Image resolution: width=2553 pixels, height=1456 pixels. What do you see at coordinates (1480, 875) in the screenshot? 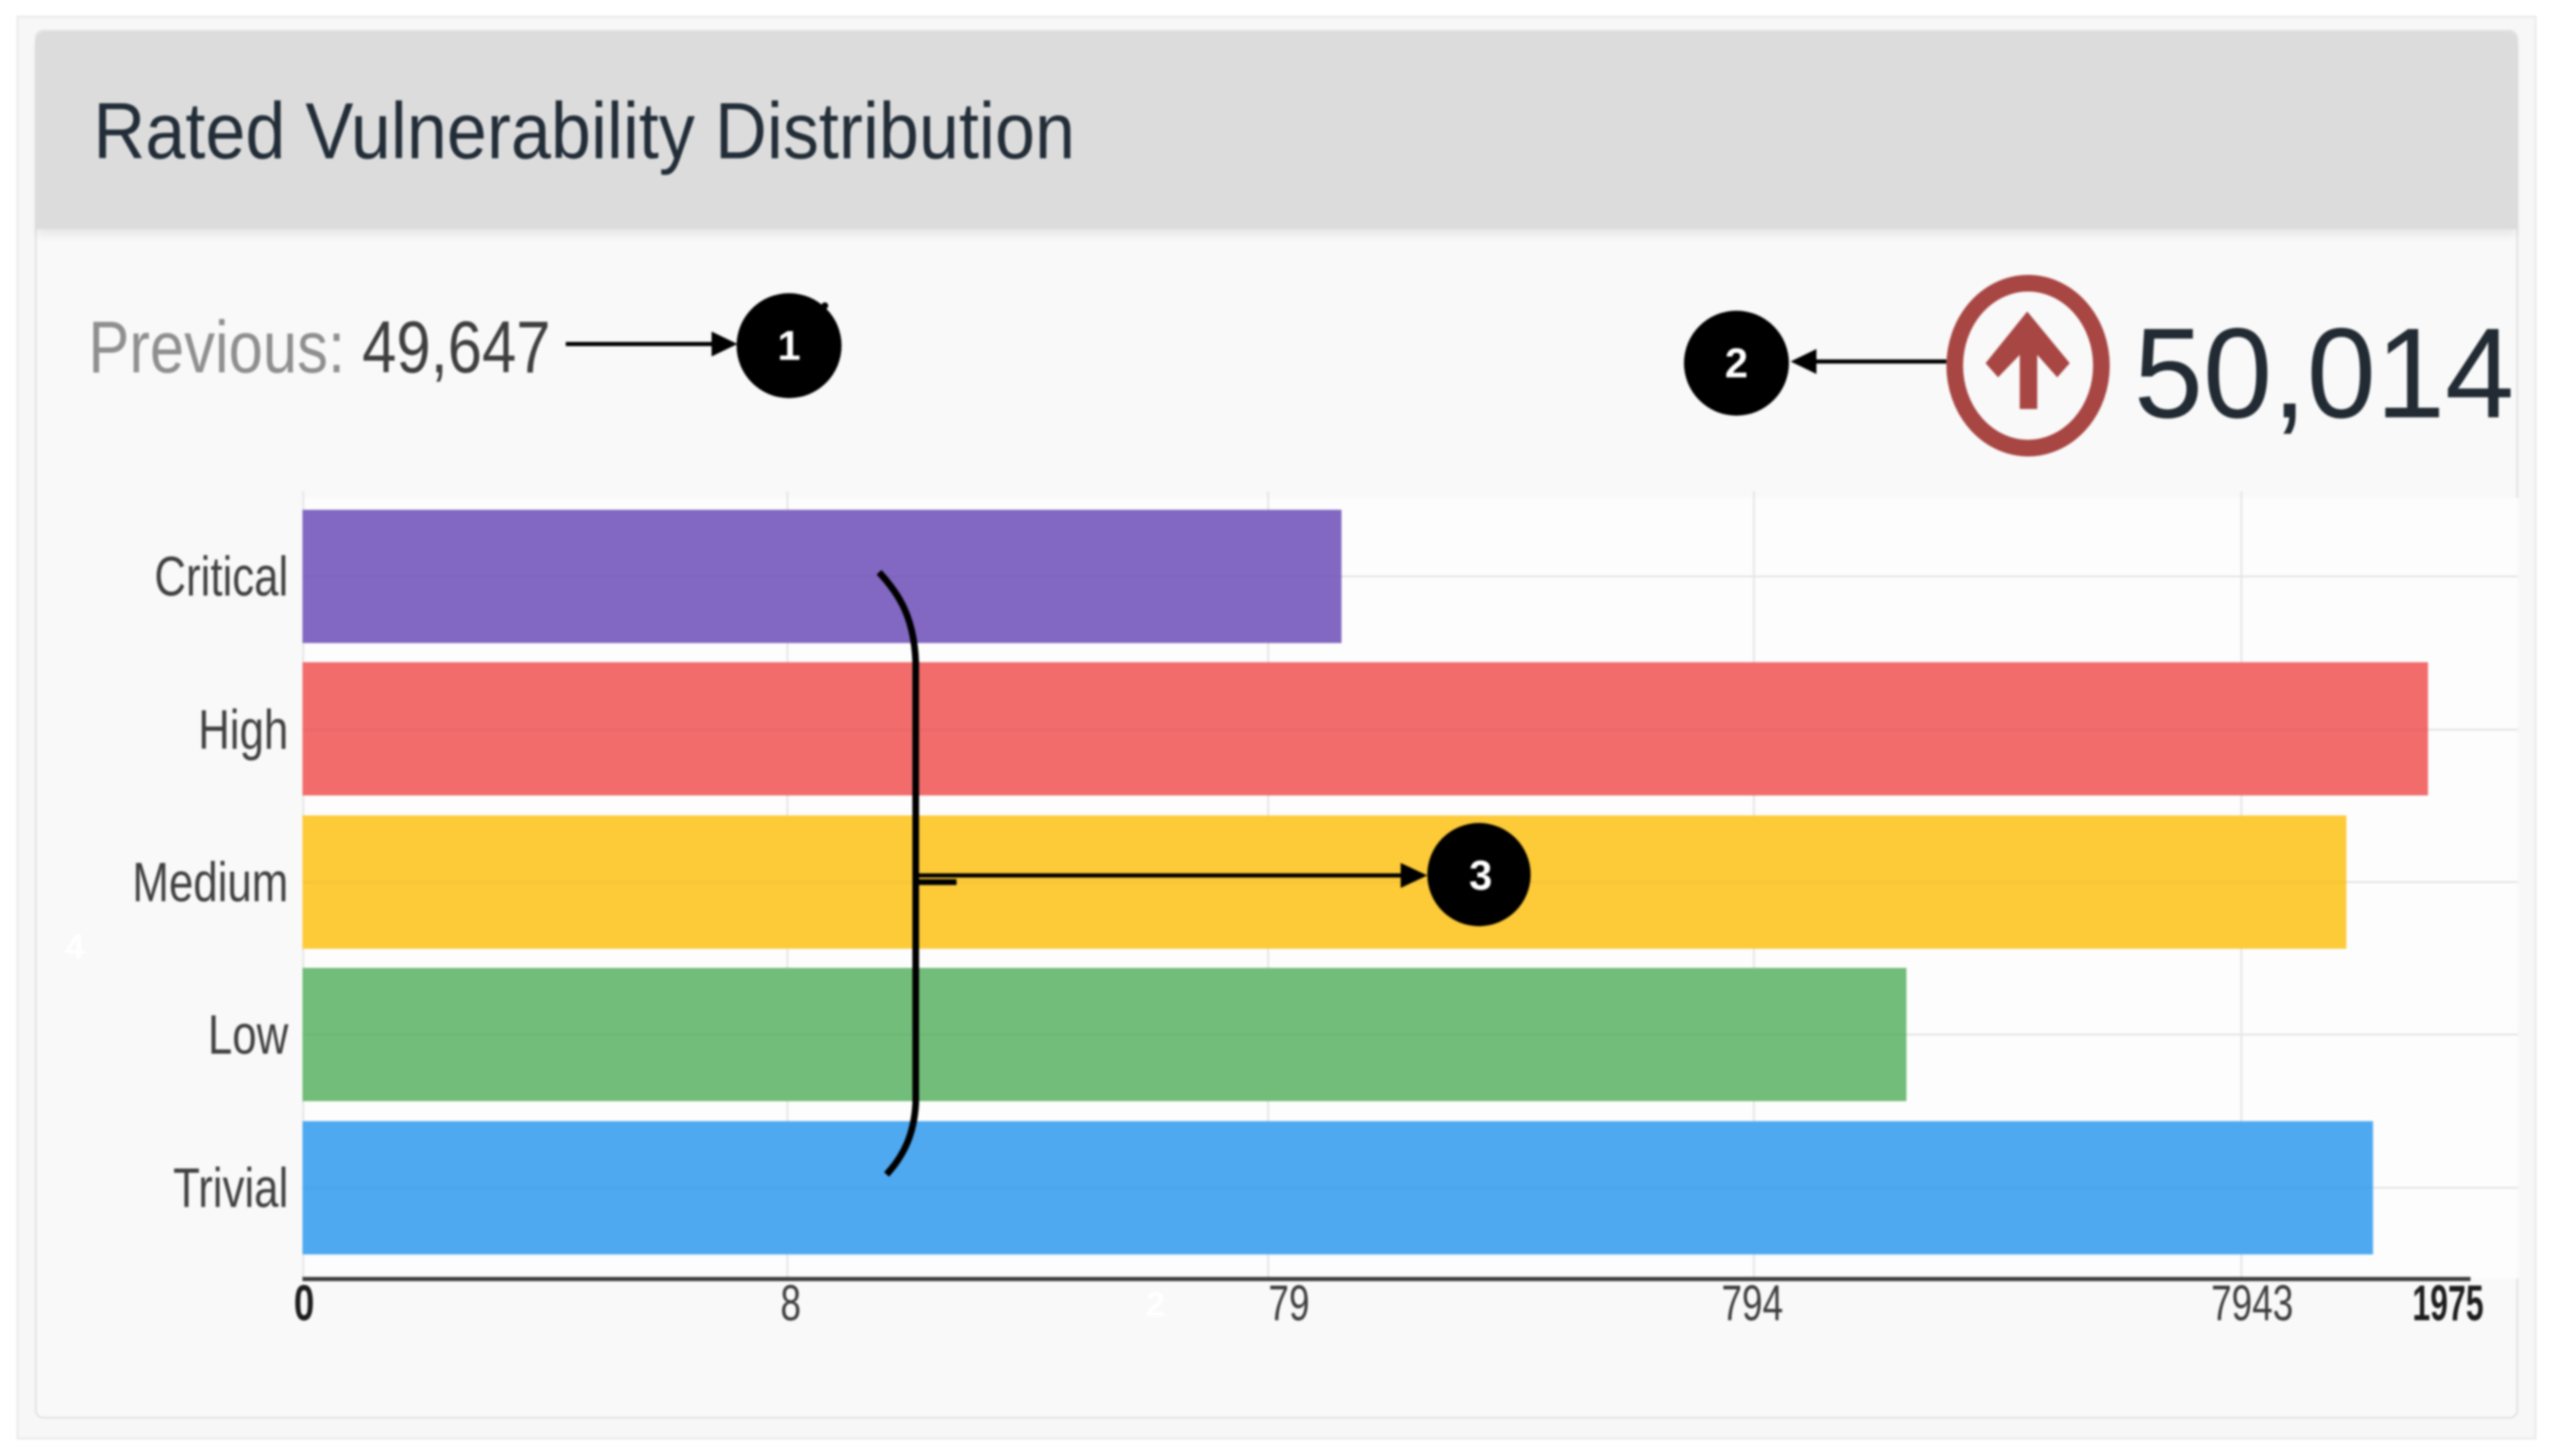
I see `svg-text: 3` at bounding box center [1480, 875].